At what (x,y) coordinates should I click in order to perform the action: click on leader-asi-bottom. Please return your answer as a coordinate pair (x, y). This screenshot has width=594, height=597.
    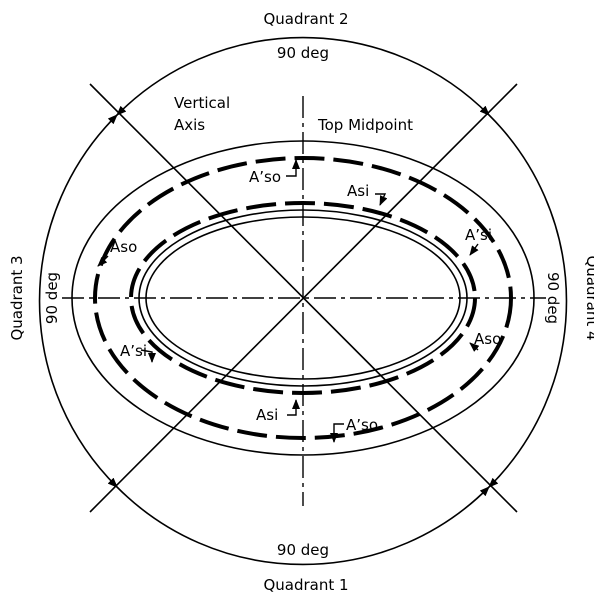
    Looking at the image, I should click on (293, 407).